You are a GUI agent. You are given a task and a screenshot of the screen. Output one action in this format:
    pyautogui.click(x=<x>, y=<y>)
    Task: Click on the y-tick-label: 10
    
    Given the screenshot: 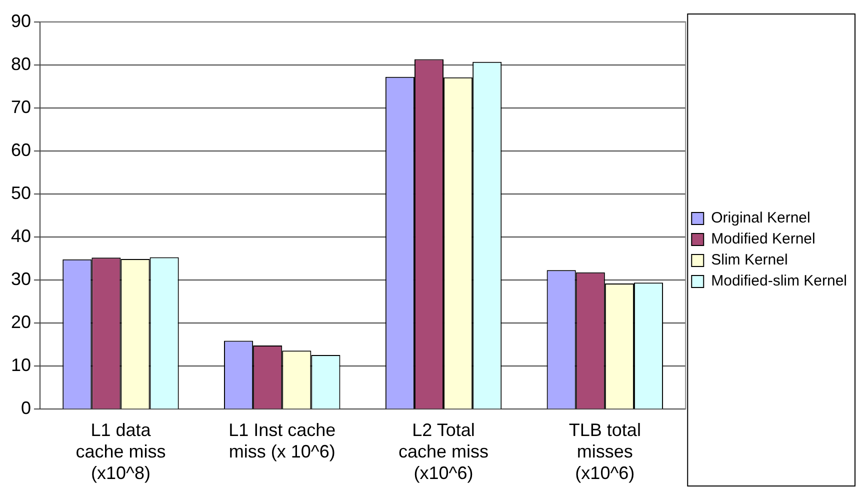 What is the action you would take?
    pyautogui.click(x=21, y=365)
    